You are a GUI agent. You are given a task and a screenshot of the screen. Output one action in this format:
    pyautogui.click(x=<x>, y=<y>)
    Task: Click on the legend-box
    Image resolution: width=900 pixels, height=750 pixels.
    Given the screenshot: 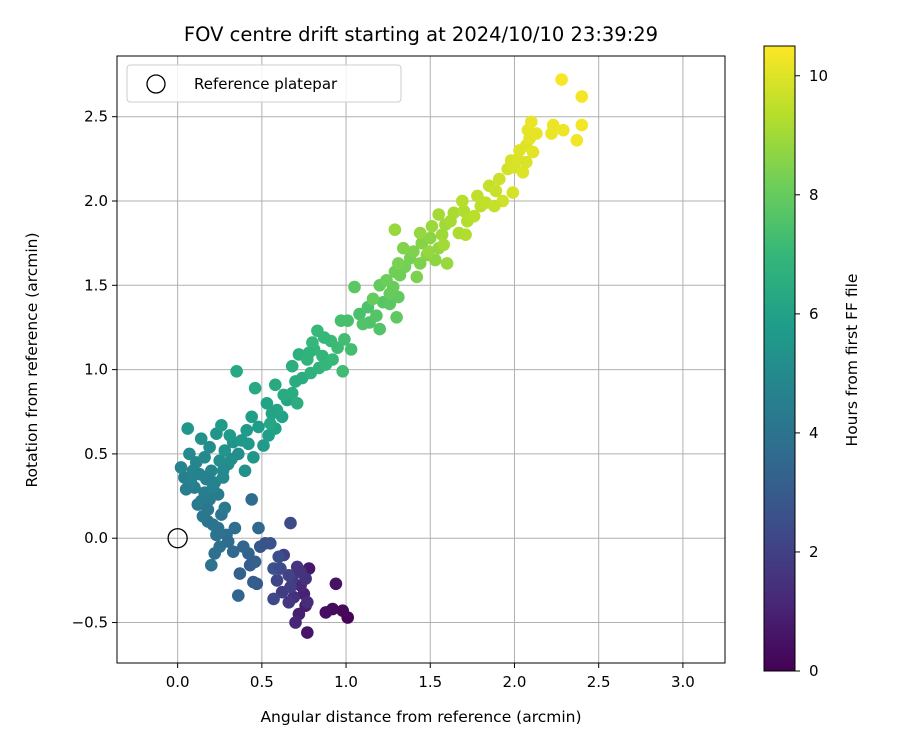 What is the action you would take?
    pyautogui.click(x=264, y=83)
    